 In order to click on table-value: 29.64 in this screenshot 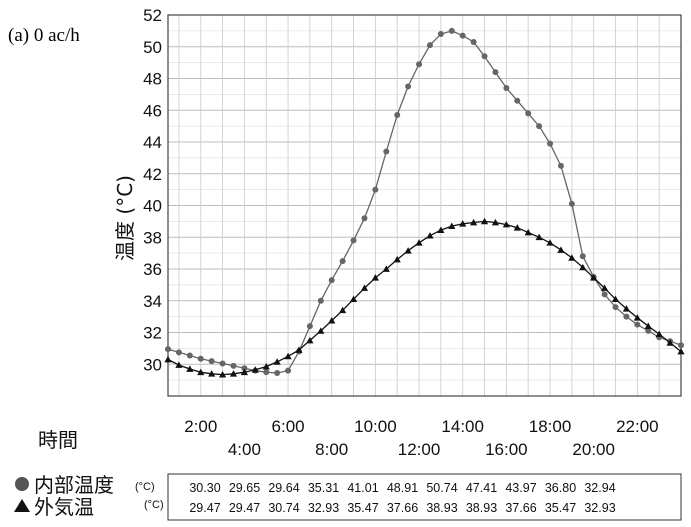, I will do `click(283, 488)`.